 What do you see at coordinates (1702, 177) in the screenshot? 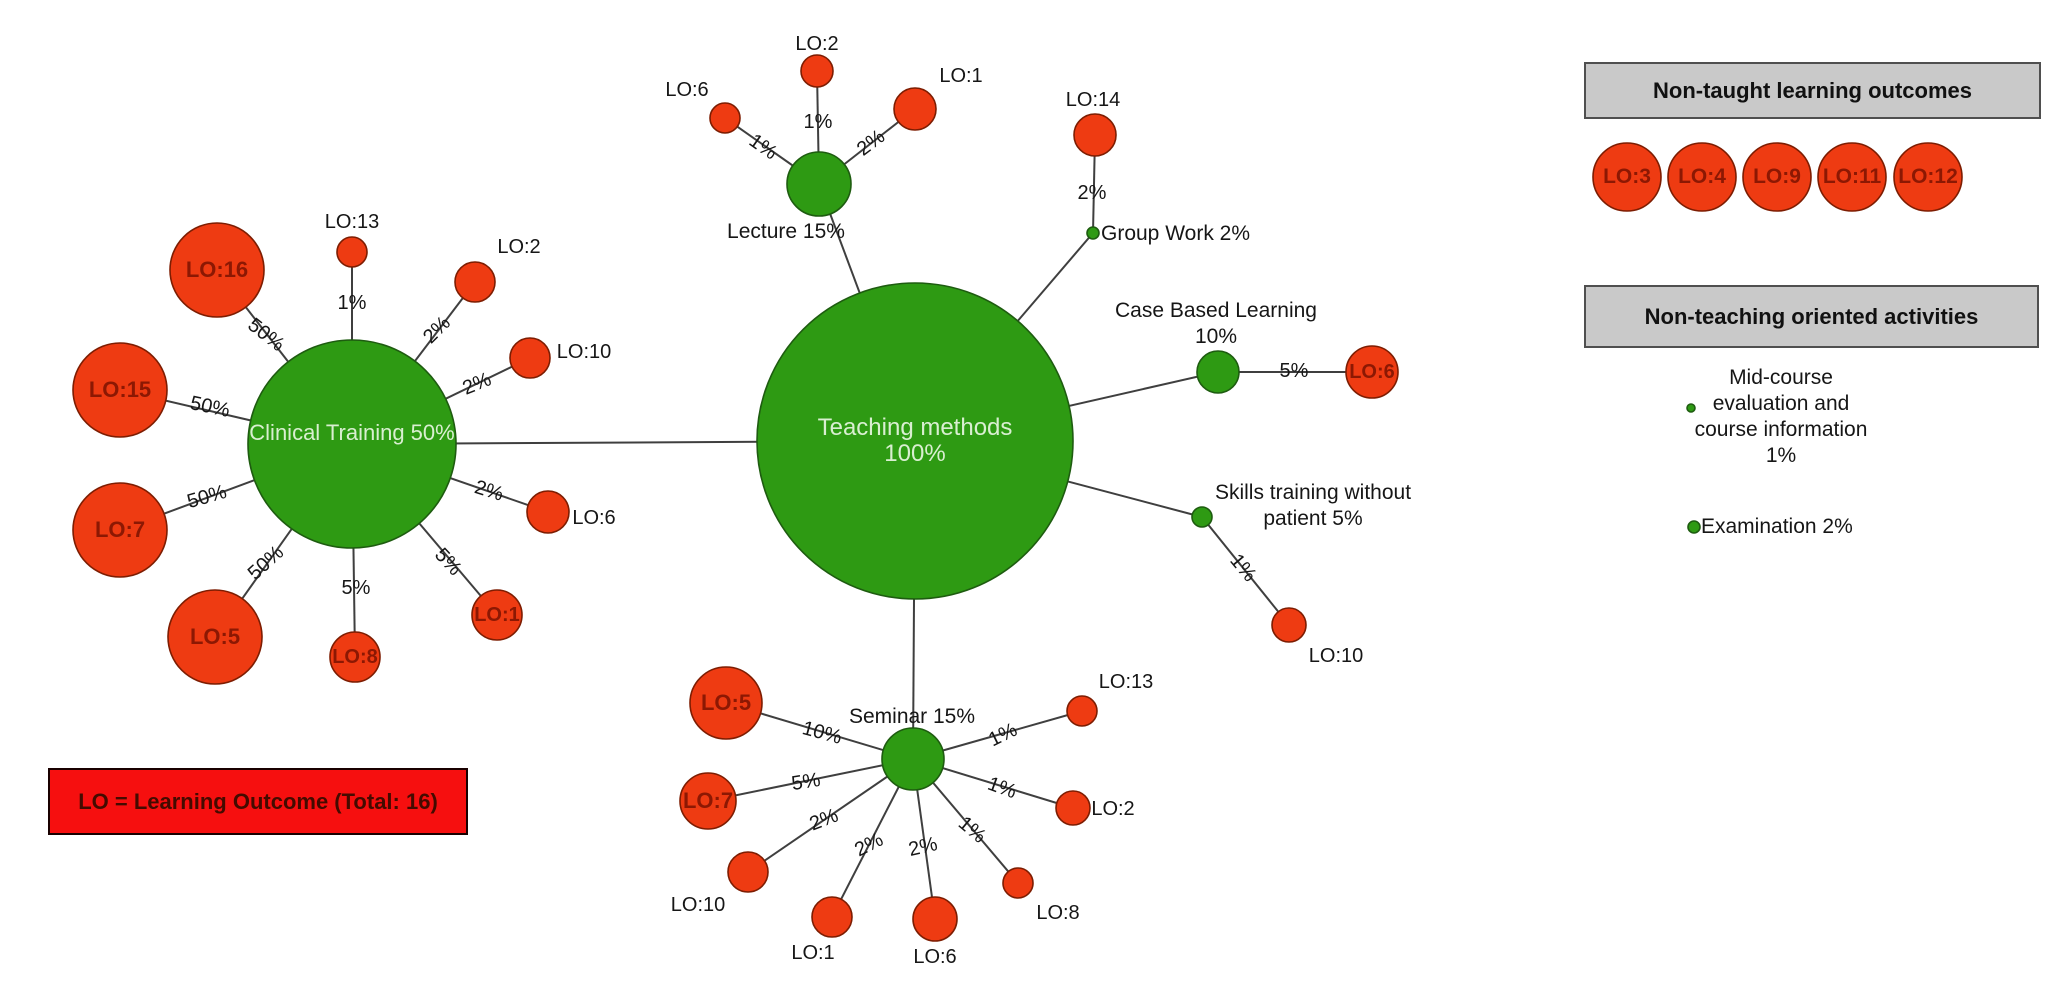
I see `node-nt_lo4` at bounding box center [1702, 177].